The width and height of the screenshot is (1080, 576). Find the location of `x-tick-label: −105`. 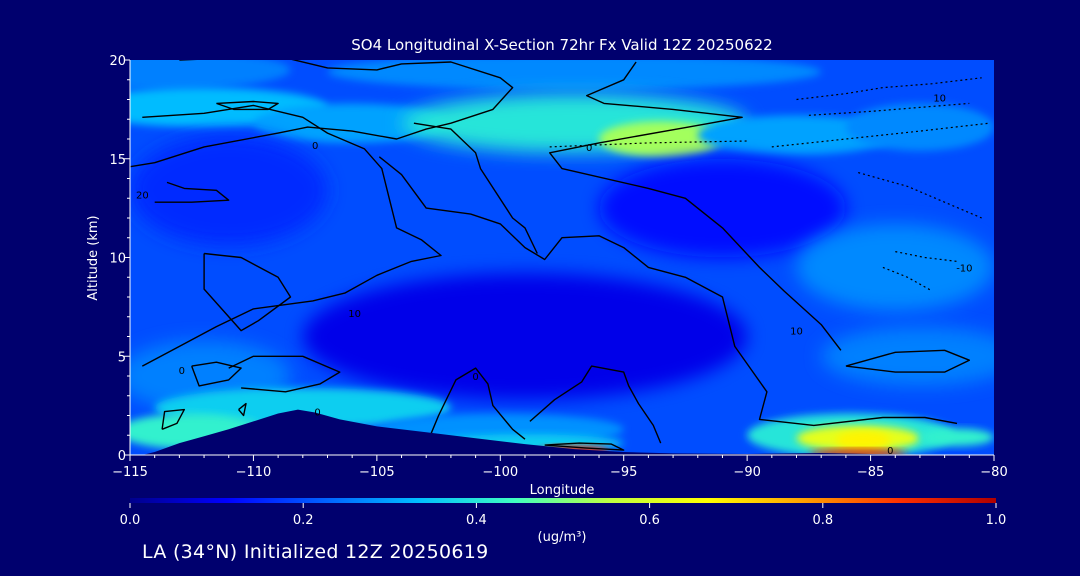

x-tick-label: −105 is located at coordinates (377, 472).